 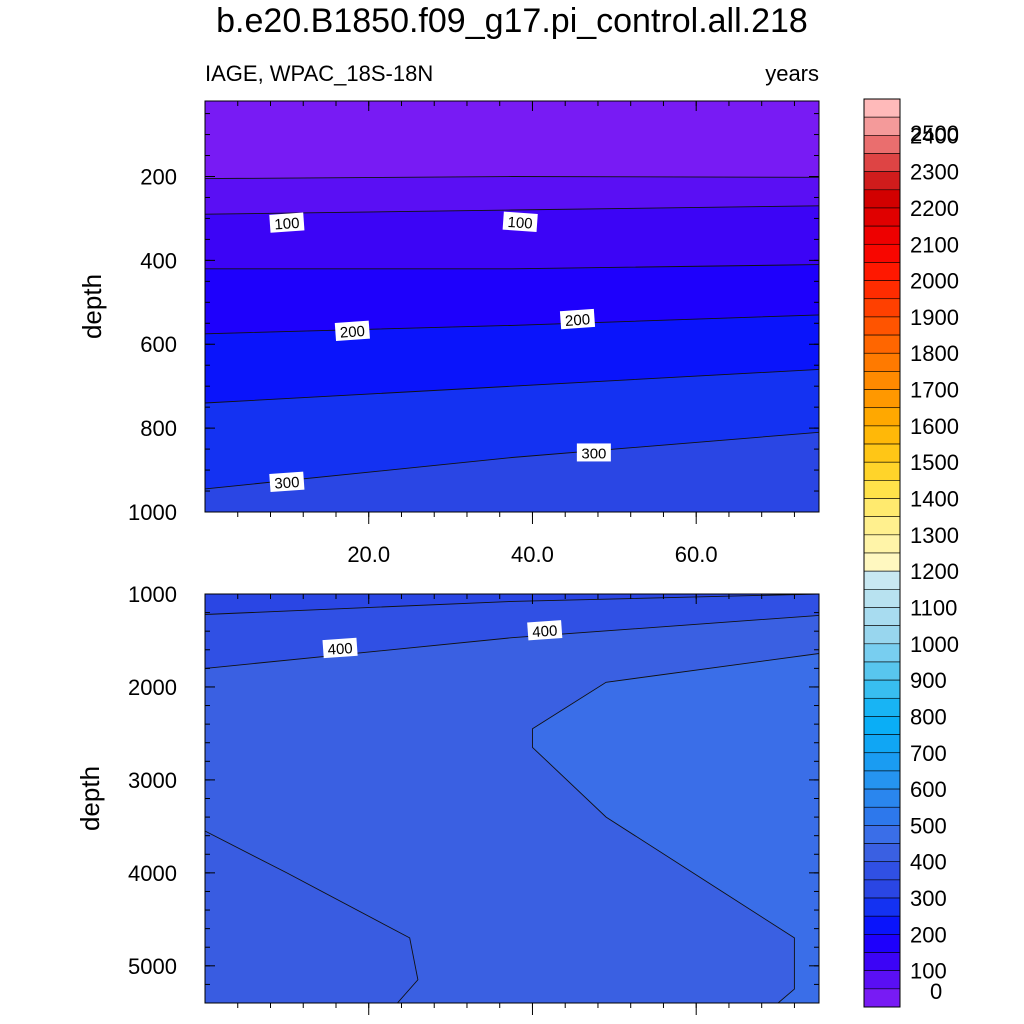 I want to click on colorbar-tick-label: 2500, so click(x=934, y=133).